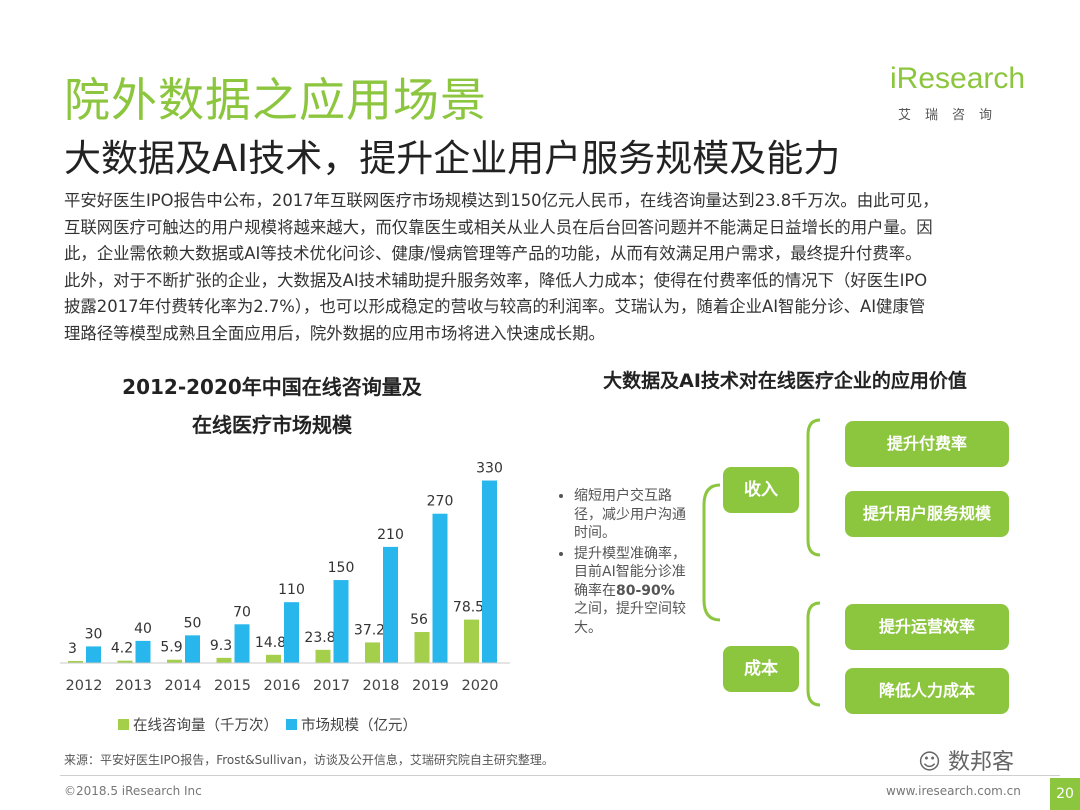 This screenshot has height=810, width=1080. What do you see at coordinates (761, 562) in the screenshot?
I see `bracket-lines` at bounding box center [761, 562].